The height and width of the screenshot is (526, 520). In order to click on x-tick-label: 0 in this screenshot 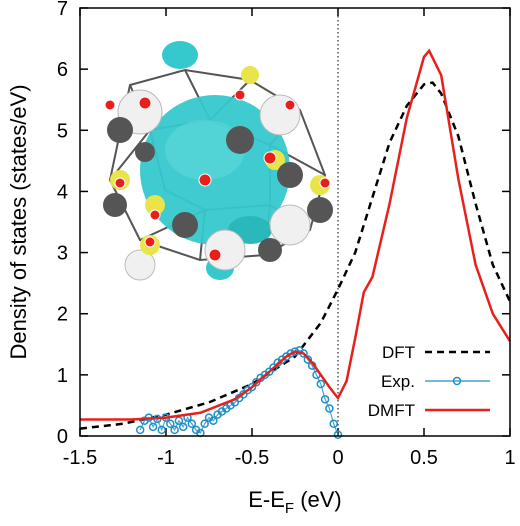, I will do `click(337, 458)`.